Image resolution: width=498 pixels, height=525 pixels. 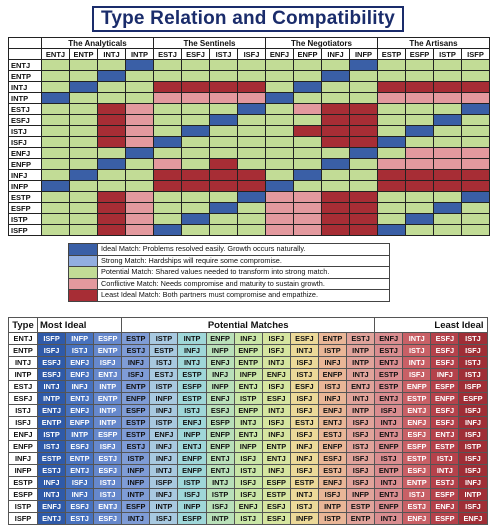 I want to click on ranking-type-label: ESFP, so click(x=23, y=494).